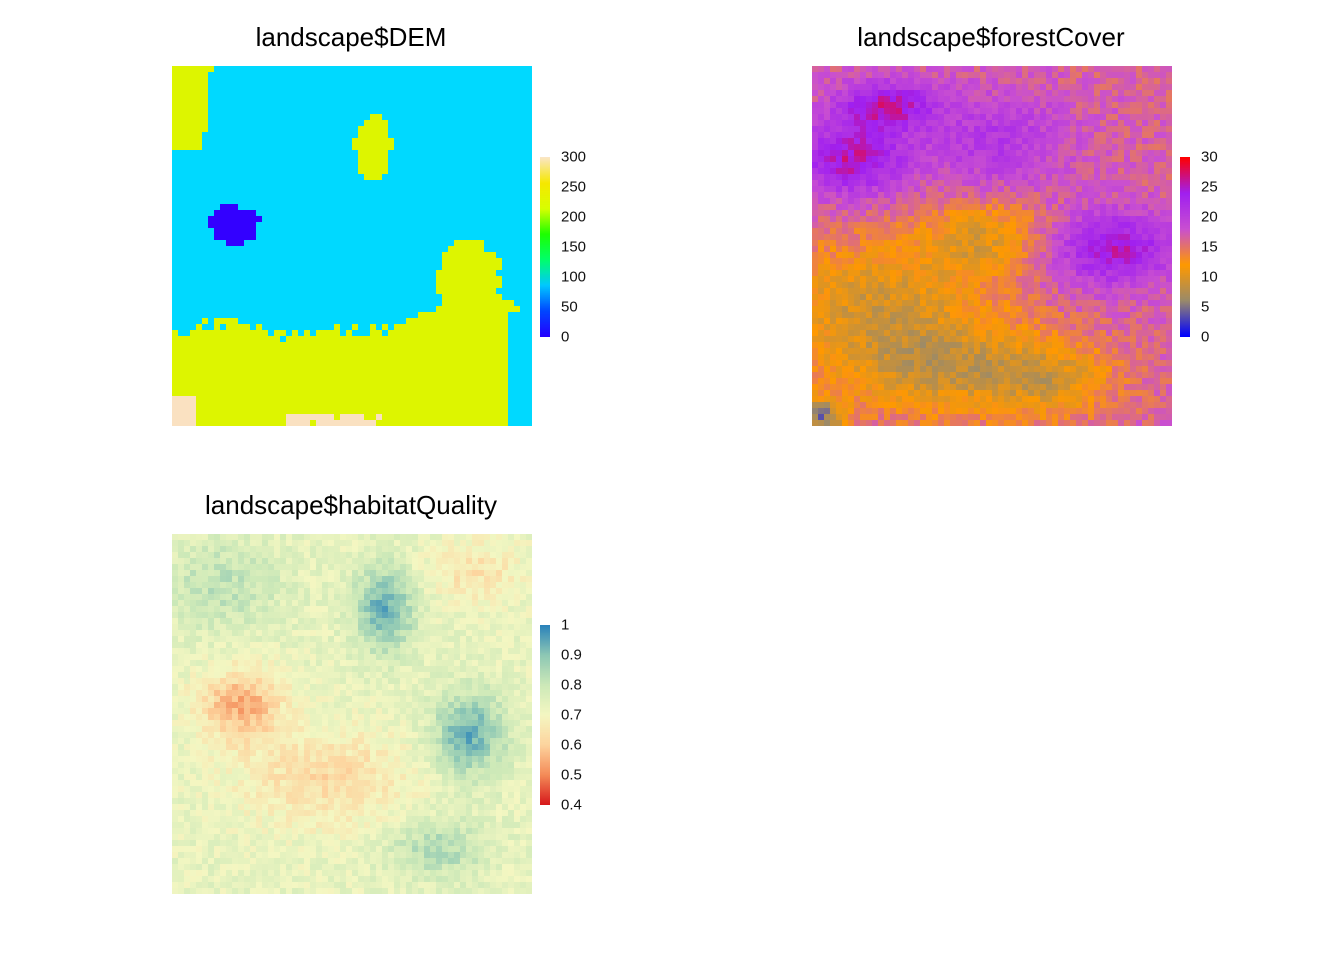 This screenshot has width=1344, height=960. What do you see at coordinates (352, 714) in the screenshot?
I see `habitat-quality-raster` at bounding box center [352, 714].